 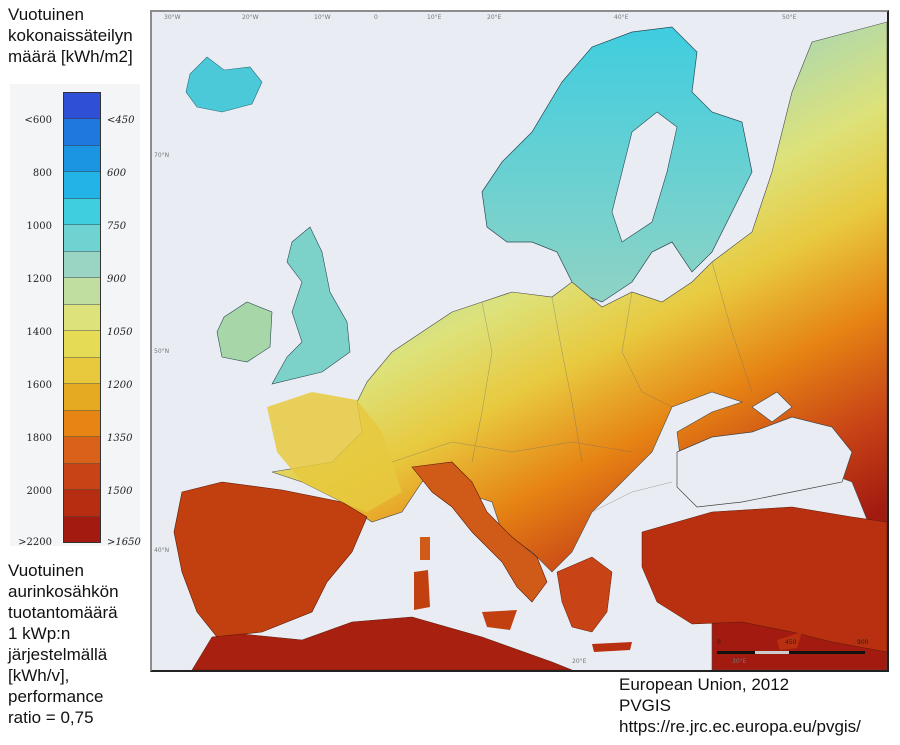 What do you see at coordinates (42, 173) in the screenshot?
I see `legend-left-label: 800` at bounding box center [42, 173].